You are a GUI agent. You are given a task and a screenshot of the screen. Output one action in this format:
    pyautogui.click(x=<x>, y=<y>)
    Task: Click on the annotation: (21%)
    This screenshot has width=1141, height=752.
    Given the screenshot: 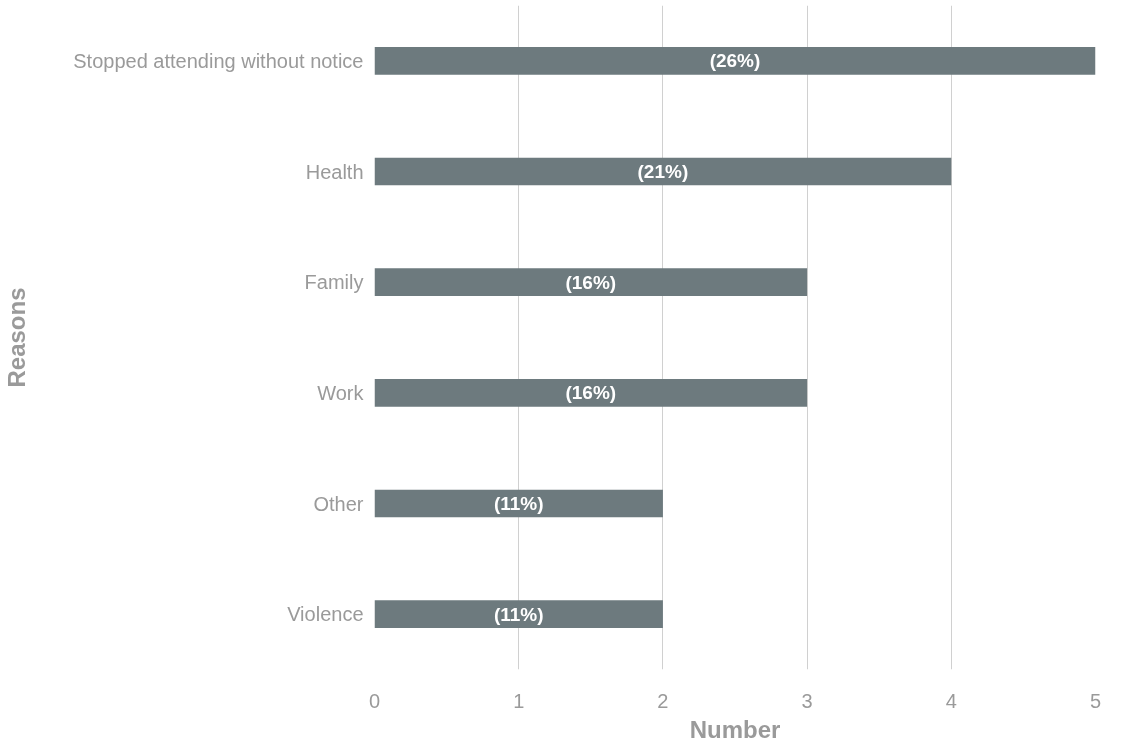 What is the action you would take?
    pyautogui.click(x=663, y=171)
    